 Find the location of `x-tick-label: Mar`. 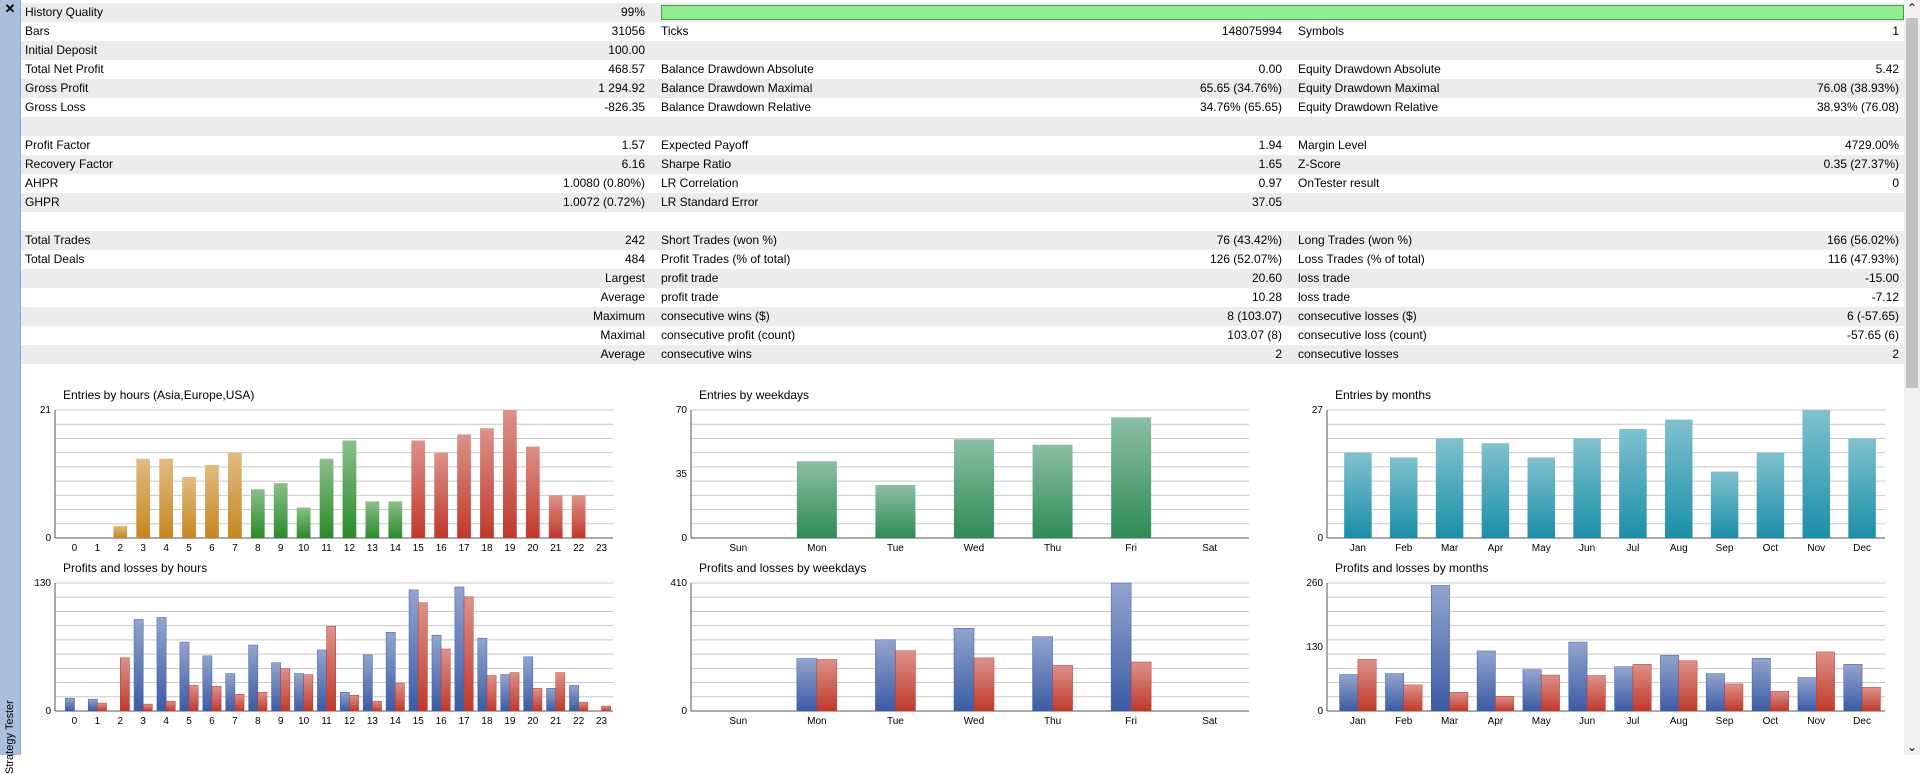

x-tick-label: Mar is located at coordinates (1450, 548).